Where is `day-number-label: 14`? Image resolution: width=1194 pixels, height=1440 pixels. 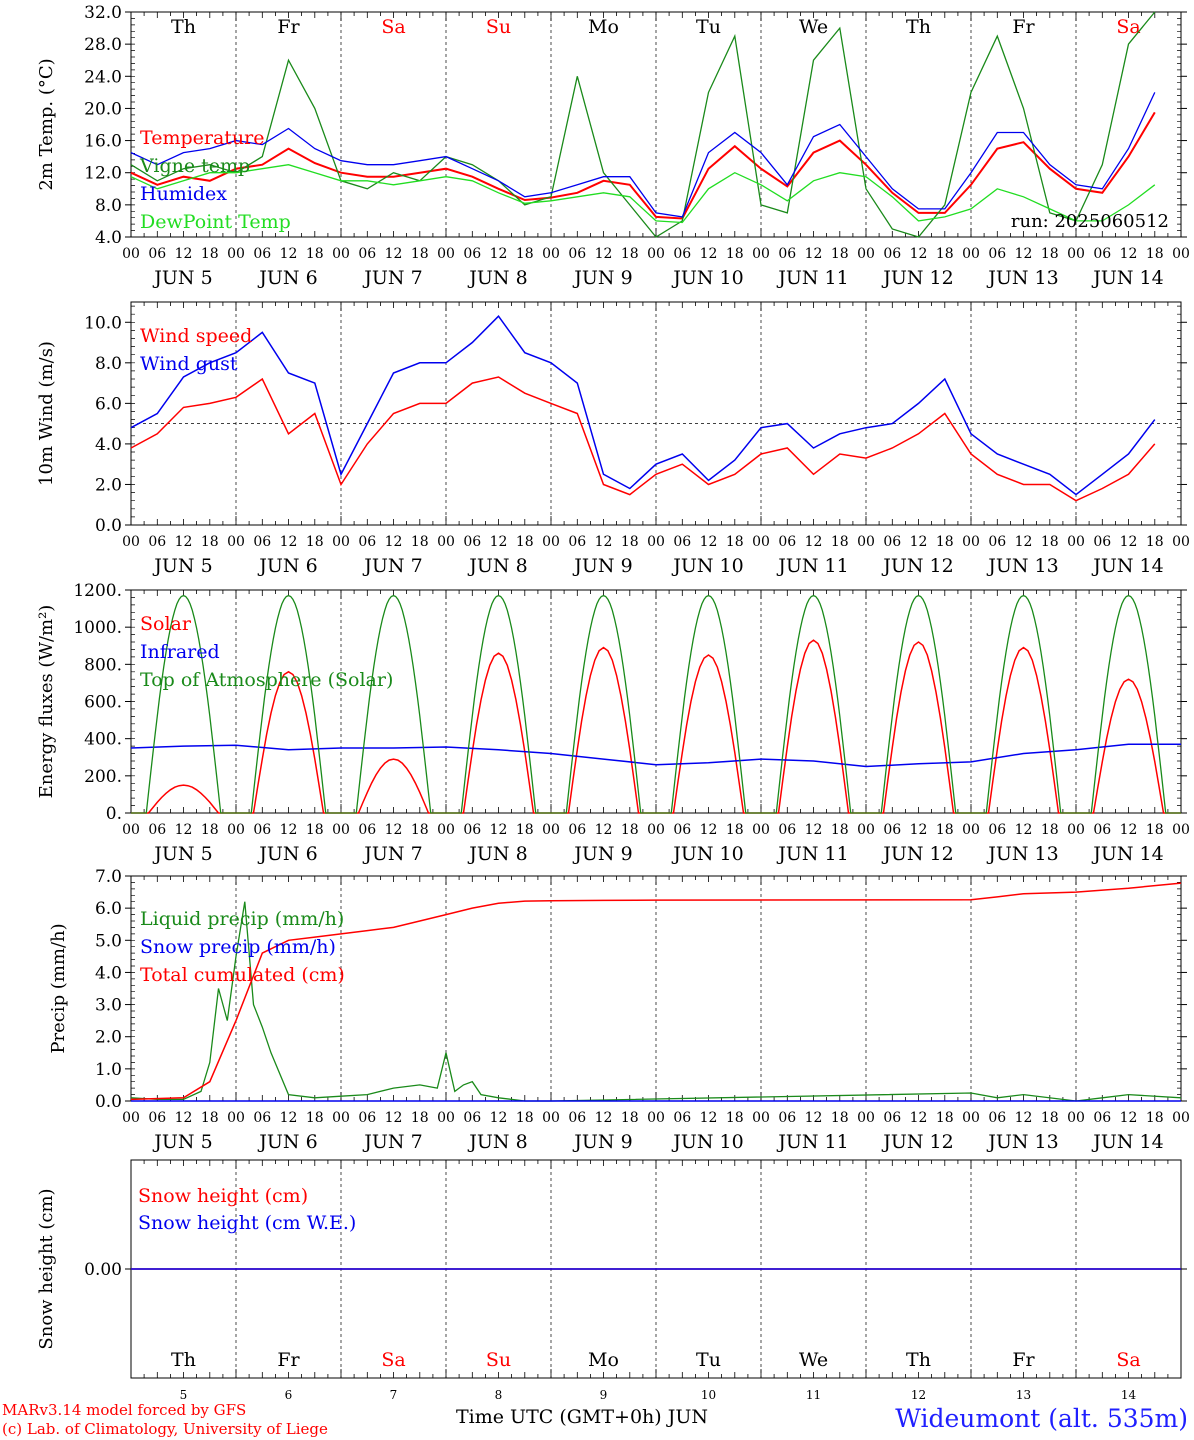
day-number-label: 14 is located at coordinates (1129, 1395).